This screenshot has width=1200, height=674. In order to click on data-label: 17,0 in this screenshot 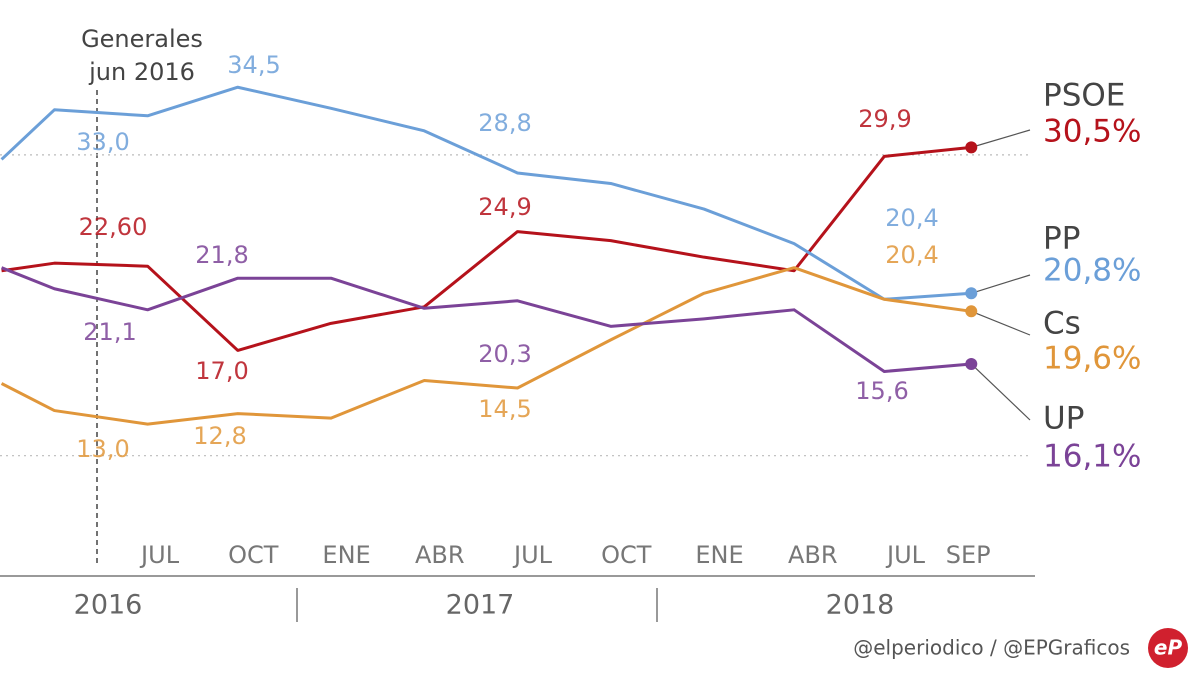, I will do `click(221, 371)`.